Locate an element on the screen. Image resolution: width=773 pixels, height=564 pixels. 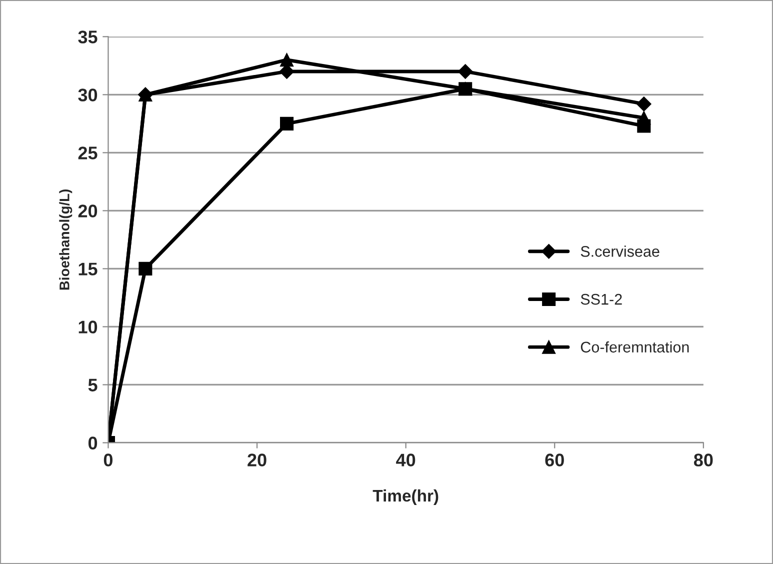
x-tick-label: 40 is located at coordinates (406, 460).